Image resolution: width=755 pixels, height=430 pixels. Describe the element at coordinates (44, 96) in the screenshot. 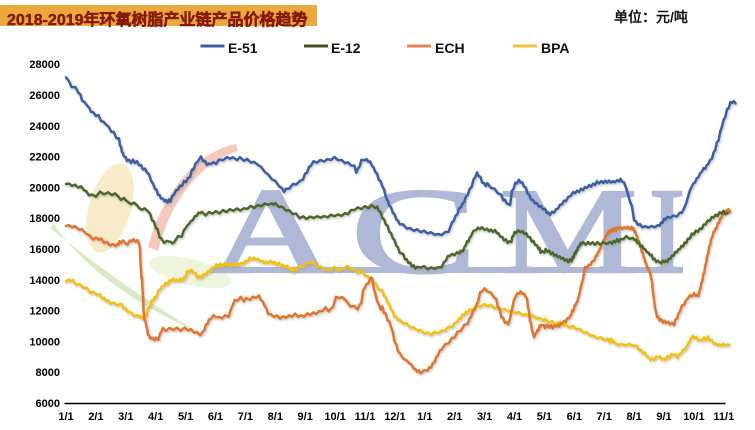

I see `svg-text: 26000` at that location.